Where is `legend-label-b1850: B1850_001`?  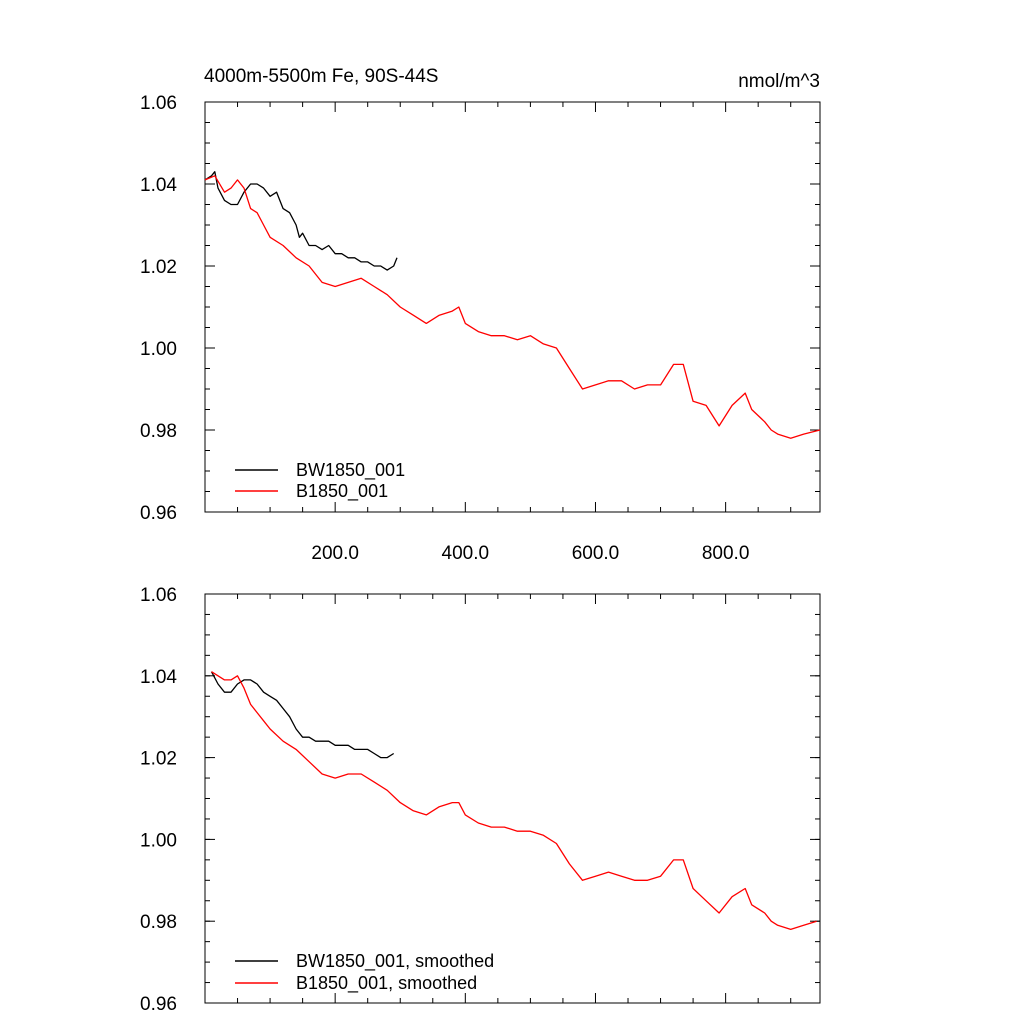 legend-label-b1850: B1850_001 is located at coordinates (342, 491).